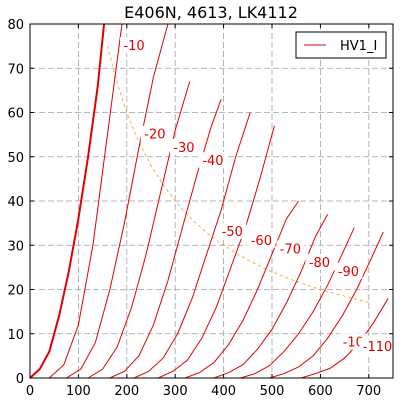 This screenshot has width=408, height=402. What do you see at coordinates (20, 379) in the screenshot?
I see `y-tick-label: 0` at bounding box center [20, 379].